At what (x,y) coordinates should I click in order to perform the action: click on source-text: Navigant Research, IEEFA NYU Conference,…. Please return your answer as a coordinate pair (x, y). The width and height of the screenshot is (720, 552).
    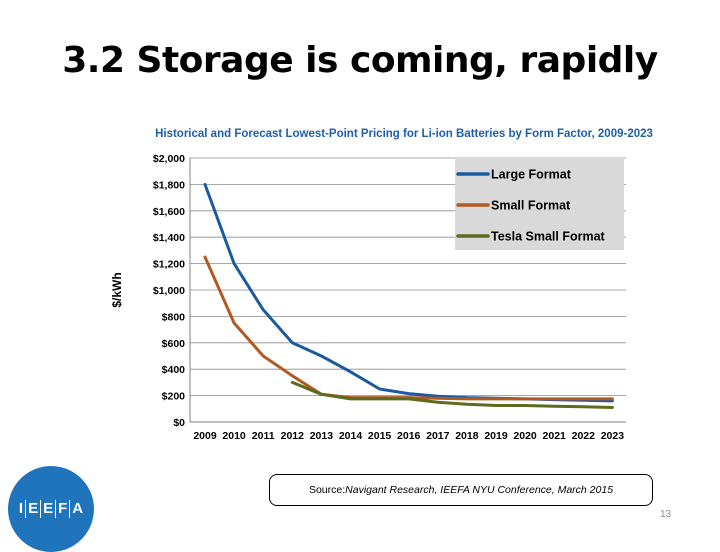
    Looking at the image, I should click on (479, 490).